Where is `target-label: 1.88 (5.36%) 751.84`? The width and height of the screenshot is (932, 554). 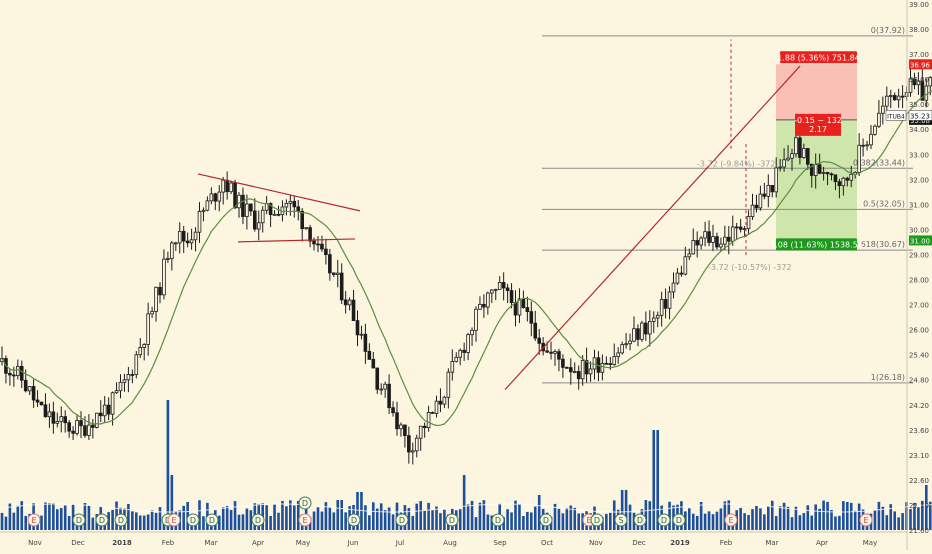 target-label: 1.88 (5.36%) 751.84 is located at coordinates (818, 57).